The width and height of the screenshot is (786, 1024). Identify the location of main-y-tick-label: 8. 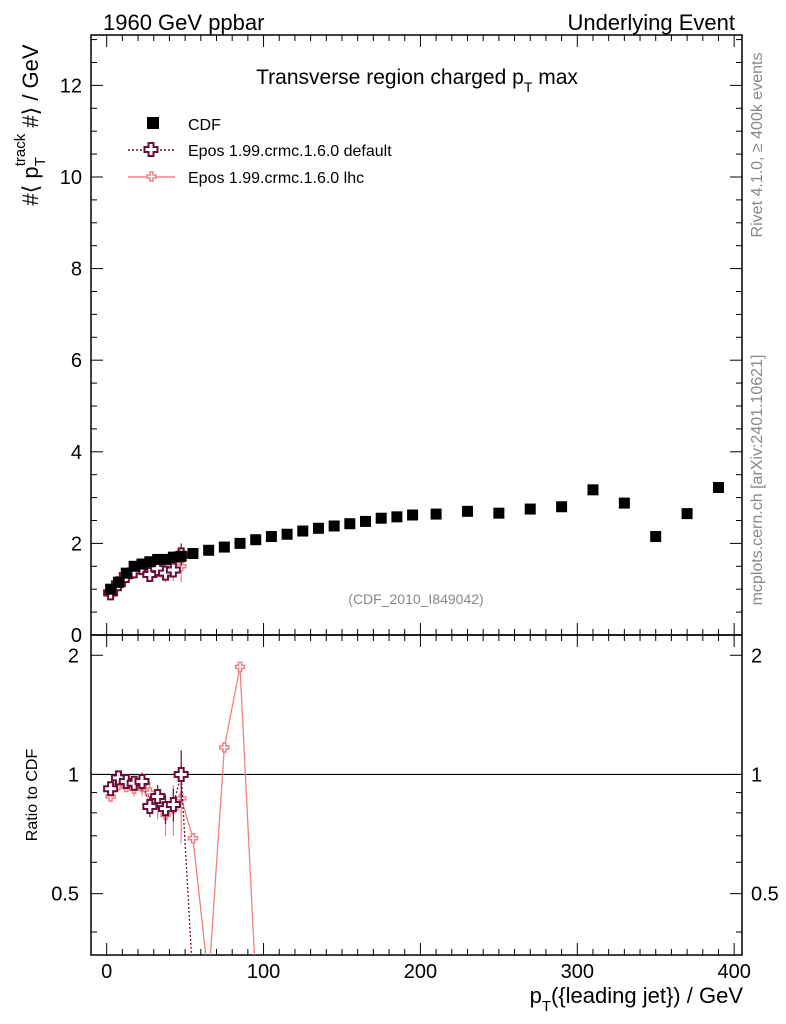
(76, 270).